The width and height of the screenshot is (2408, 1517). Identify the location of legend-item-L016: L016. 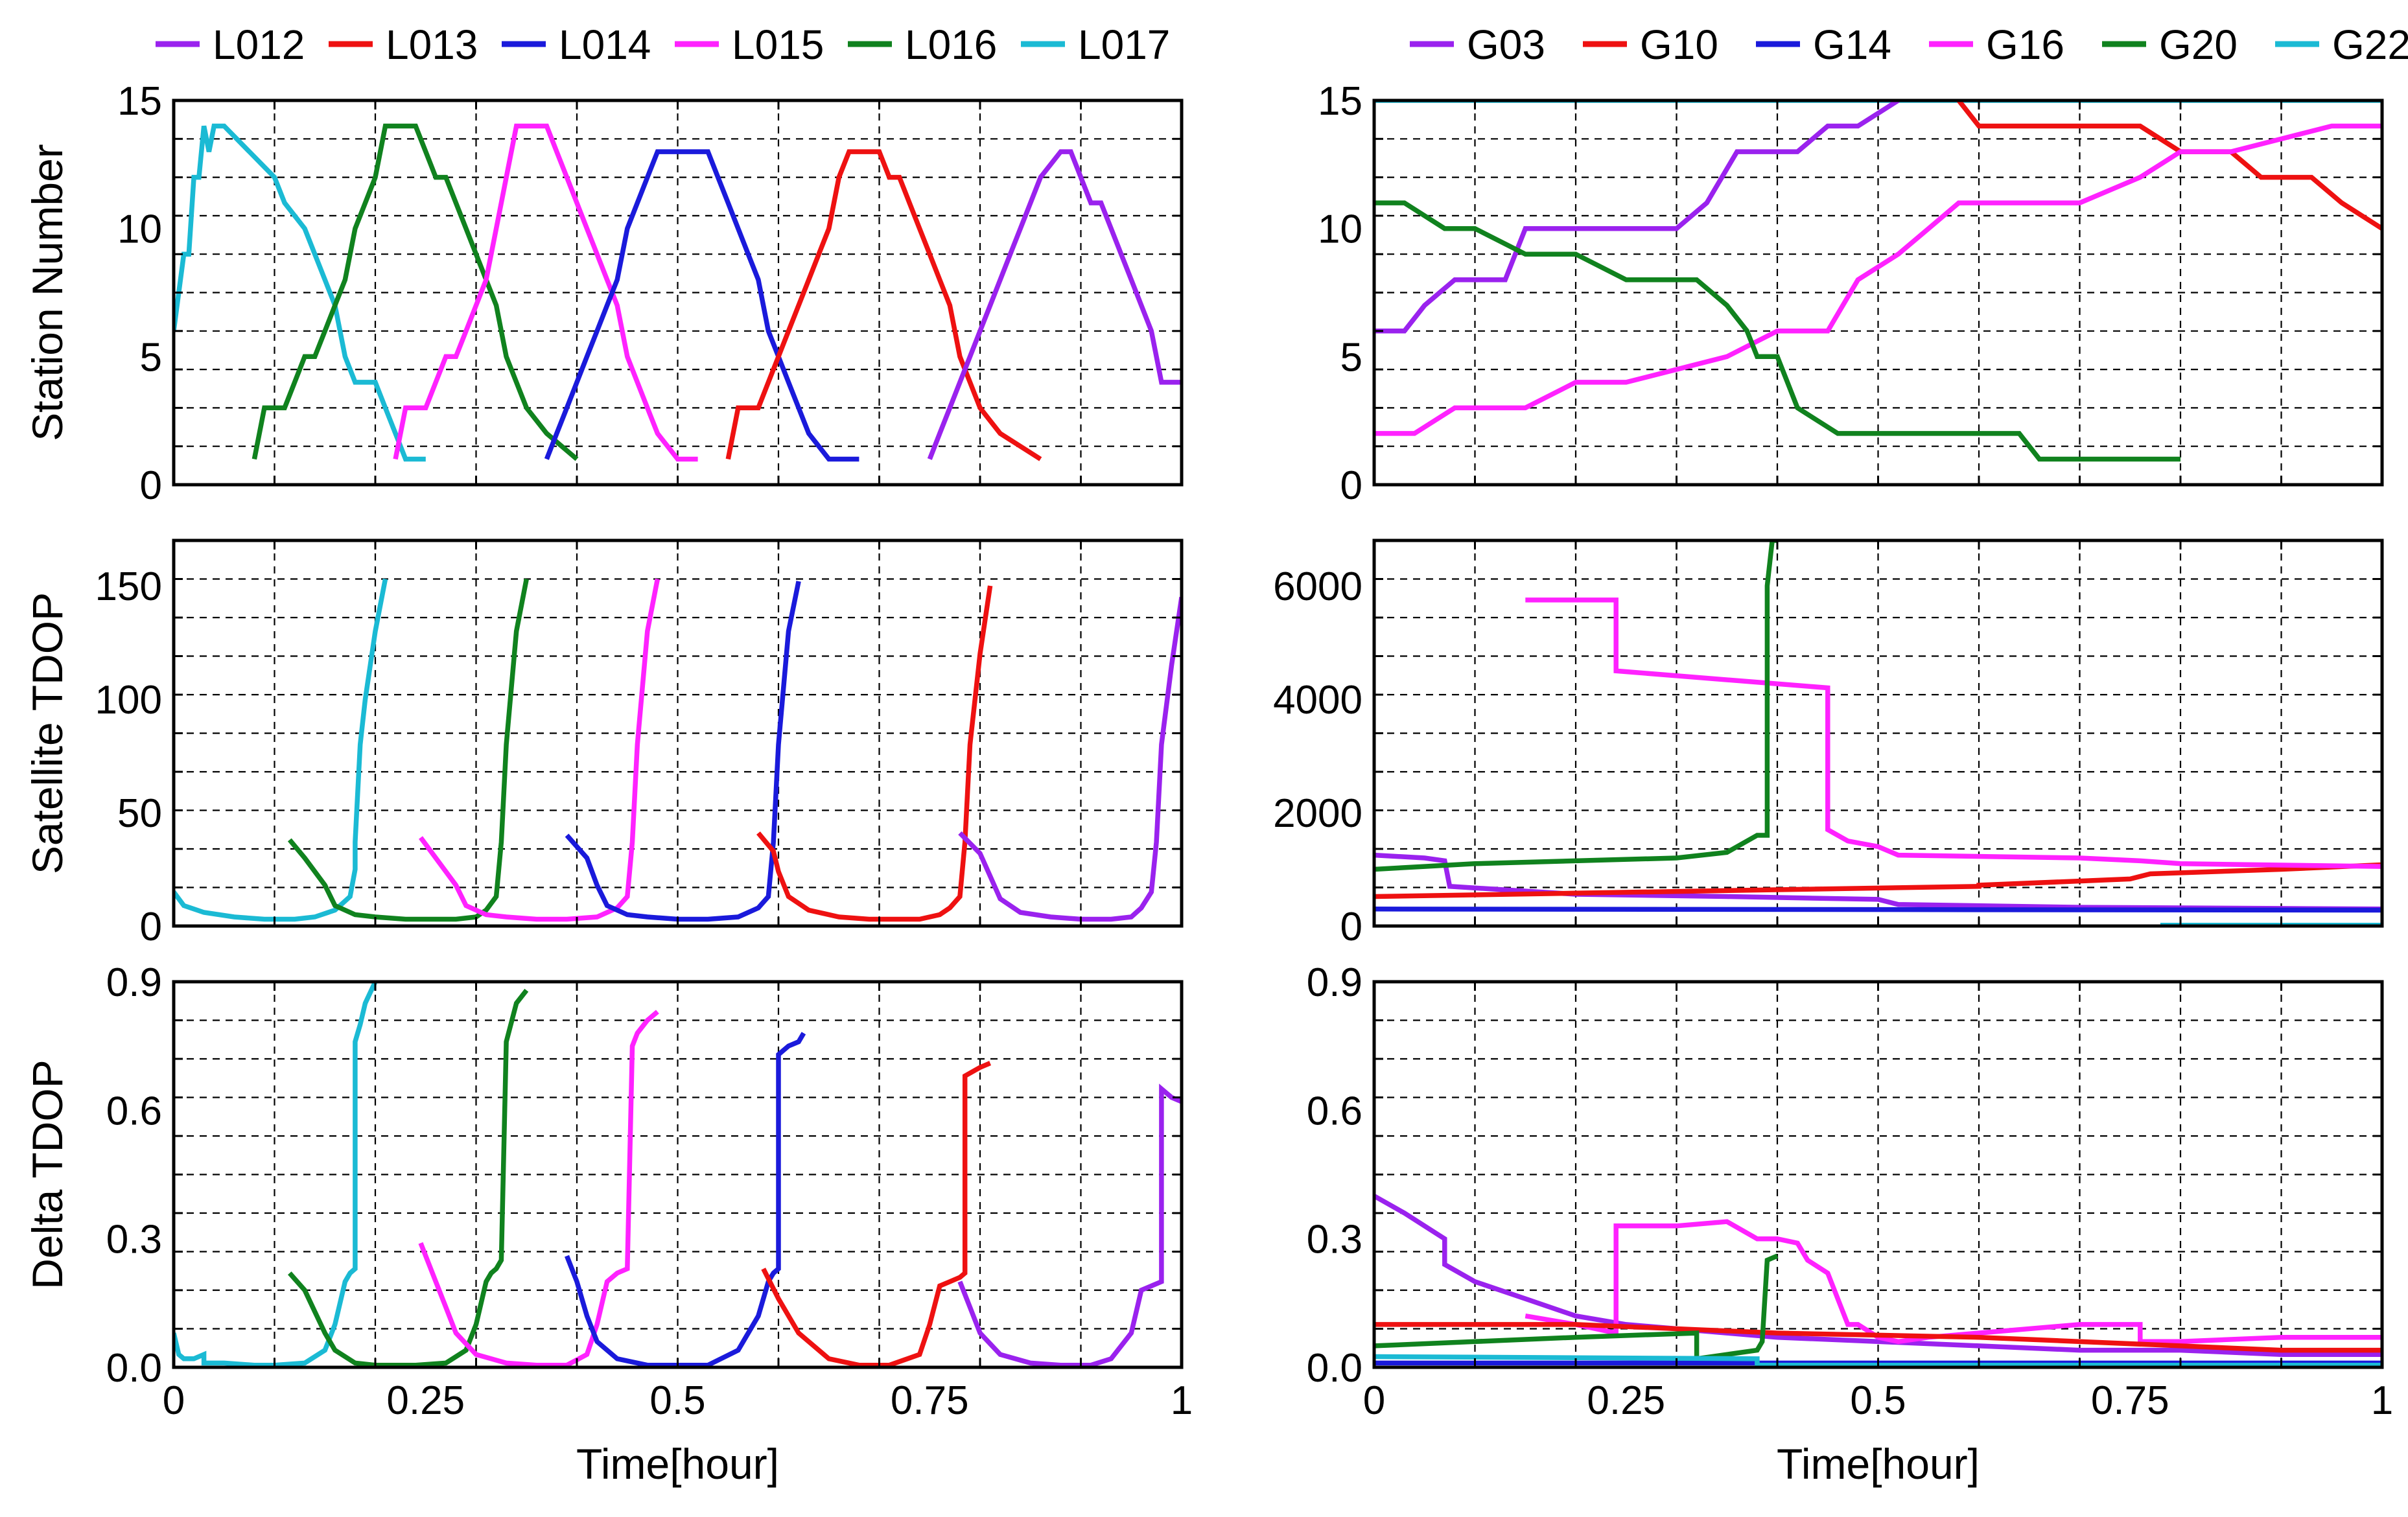
(923, 44).